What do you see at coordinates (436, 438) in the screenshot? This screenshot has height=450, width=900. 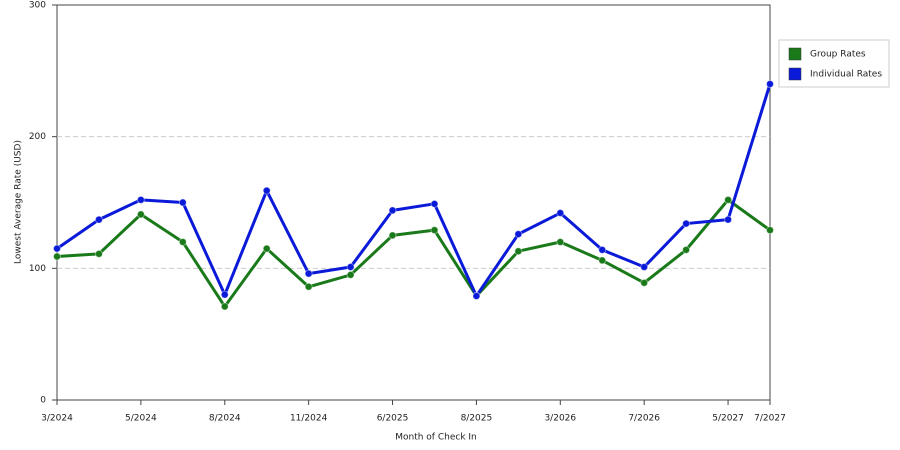 I see `x-axis-label: Month of Check In` at bounding box center [436, 438].